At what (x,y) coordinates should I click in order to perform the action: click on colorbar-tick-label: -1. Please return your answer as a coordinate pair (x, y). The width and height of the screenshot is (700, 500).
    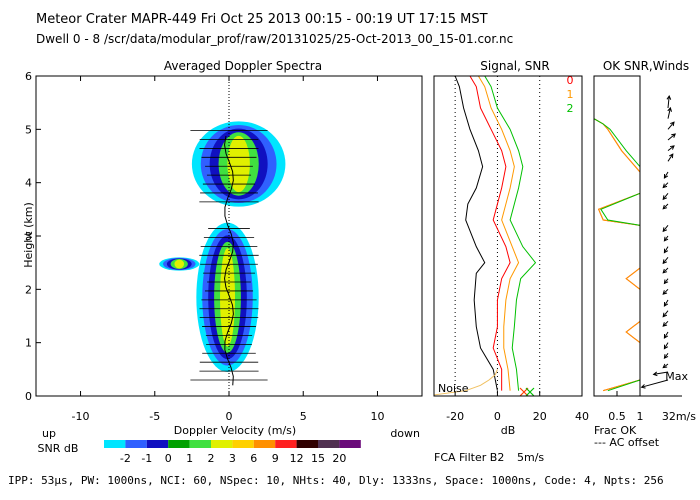
    Looking at the image, I should click on (146, 458).